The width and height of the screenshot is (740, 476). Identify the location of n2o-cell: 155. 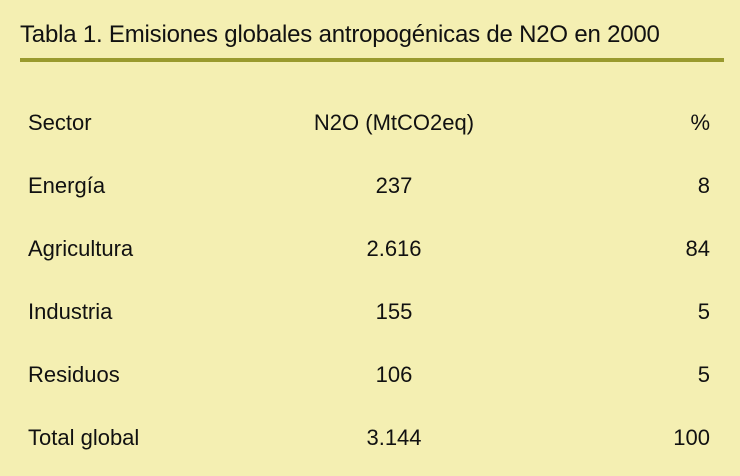
(394, 311).